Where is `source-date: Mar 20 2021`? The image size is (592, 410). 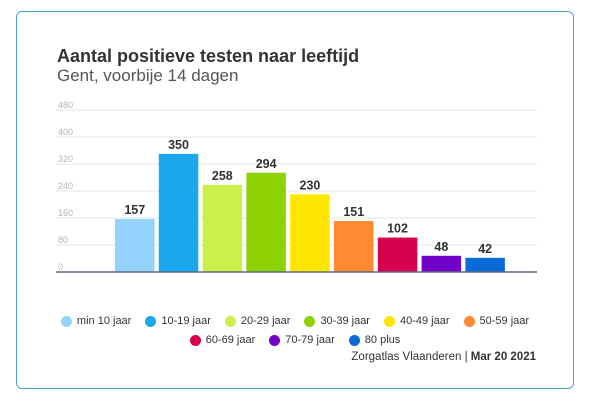
source-date: Mar 20 2021 is located at coordinates (503, 357).